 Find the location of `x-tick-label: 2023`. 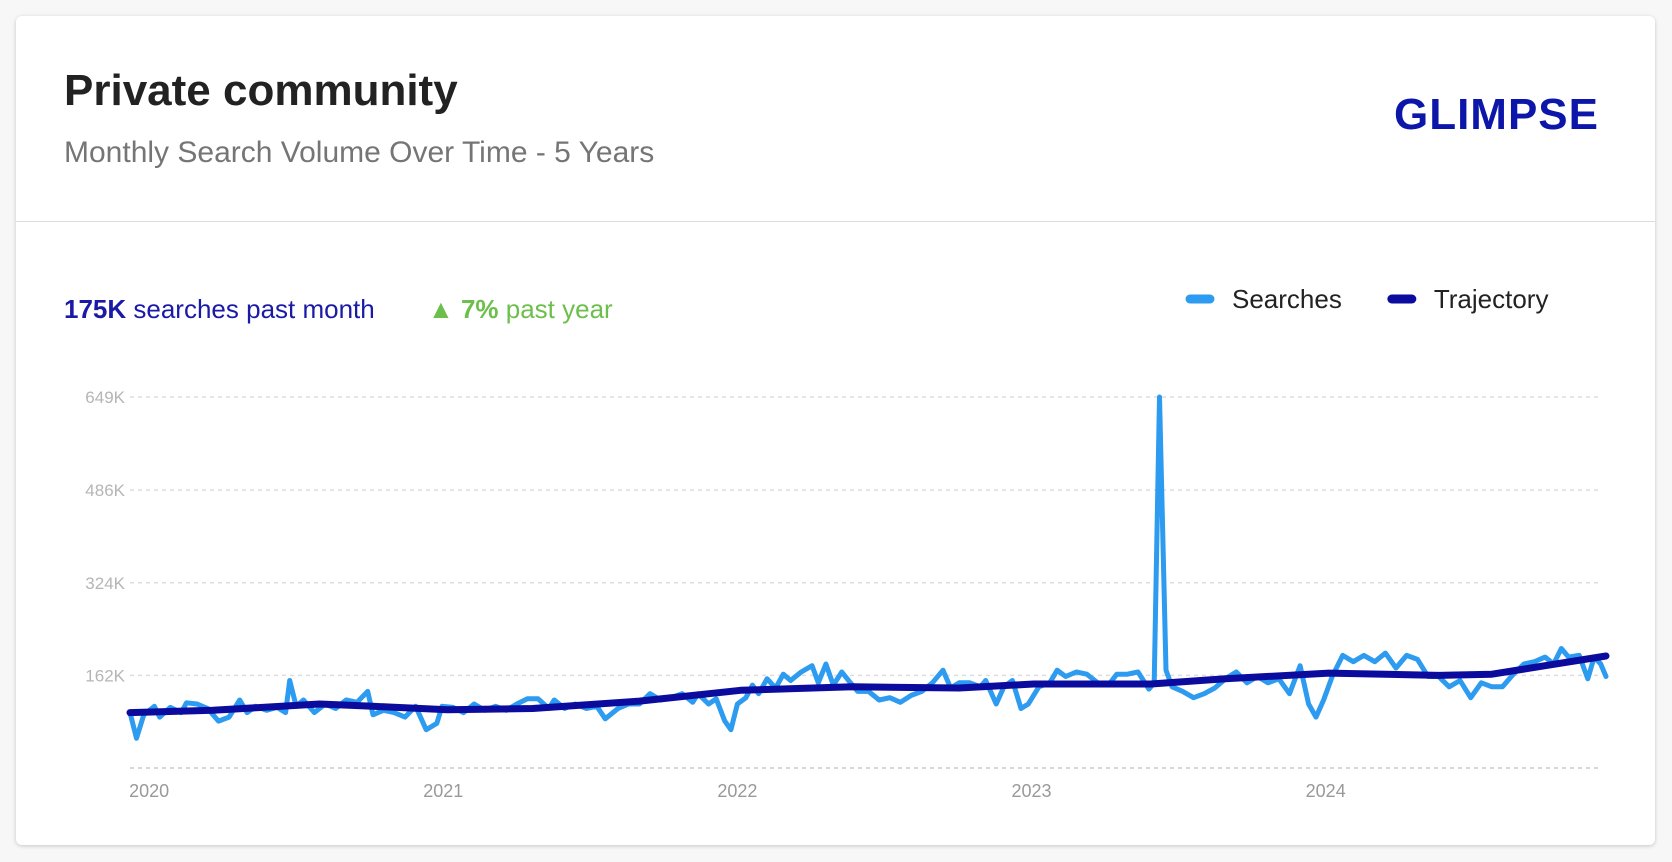

x-tick-label: 2023 is located at coordinates (1032, 791).